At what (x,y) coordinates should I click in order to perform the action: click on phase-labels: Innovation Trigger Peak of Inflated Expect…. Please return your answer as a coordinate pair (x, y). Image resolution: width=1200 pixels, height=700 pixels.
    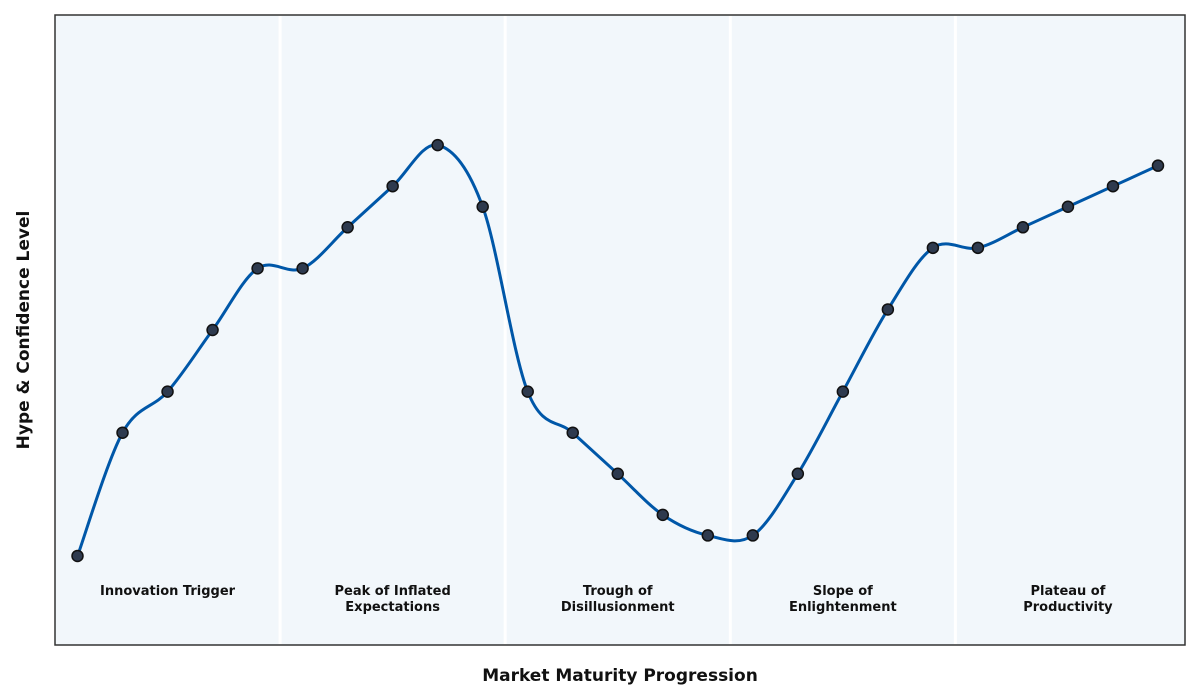
    Looking at the image, I should click on (606, 599).